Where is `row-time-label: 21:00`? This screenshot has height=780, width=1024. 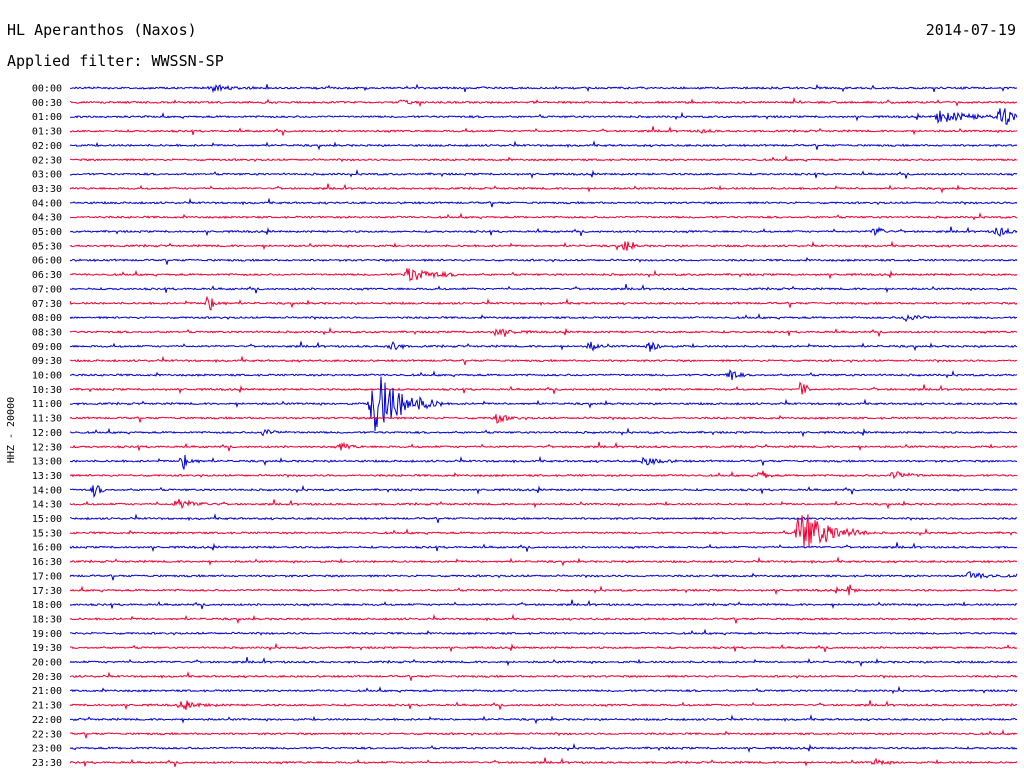 row-time-label: 21:00 is located at coordinates (47, 691).